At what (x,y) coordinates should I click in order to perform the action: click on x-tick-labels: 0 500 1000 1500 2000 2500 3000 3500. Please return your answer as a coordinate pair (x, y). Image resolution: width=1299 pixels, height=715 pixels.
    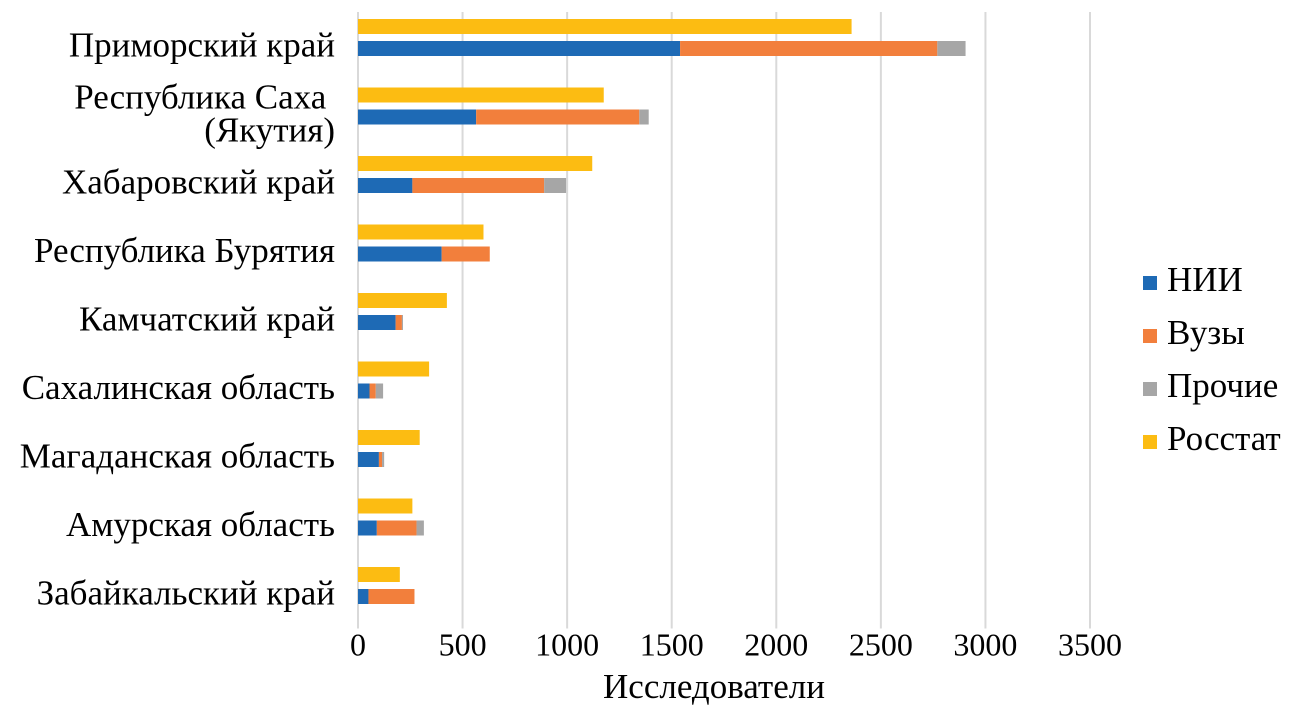
    Looking at the image, I should click on (736, 644).